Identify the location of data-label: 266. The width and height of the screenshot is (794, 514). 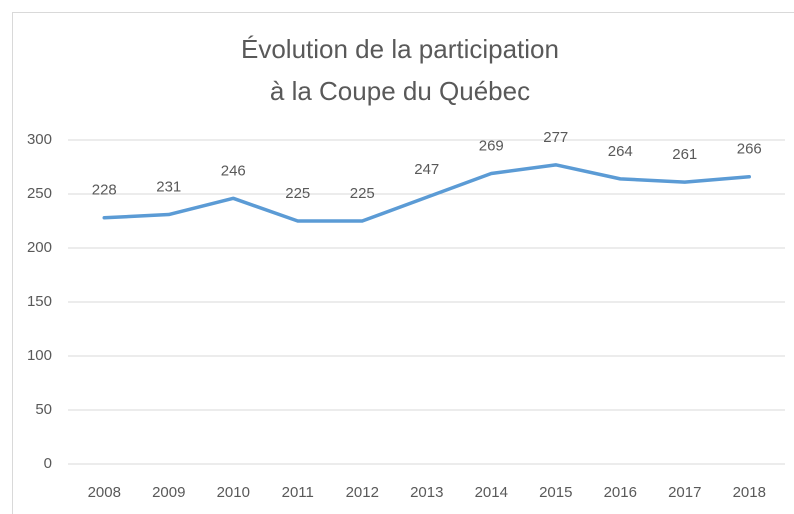
(749, 149).